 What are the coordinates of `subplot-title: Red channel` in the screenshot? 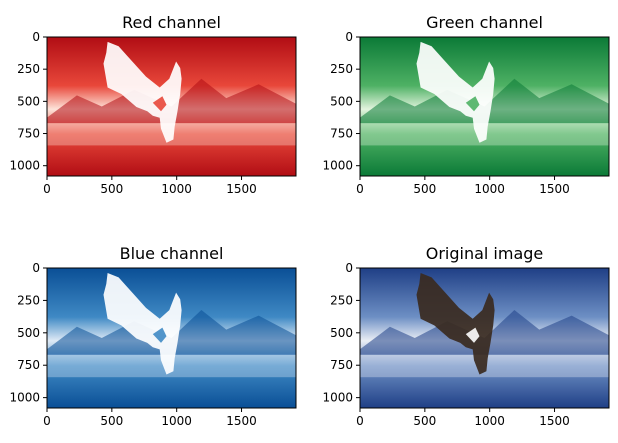 It's located at (171, 22).